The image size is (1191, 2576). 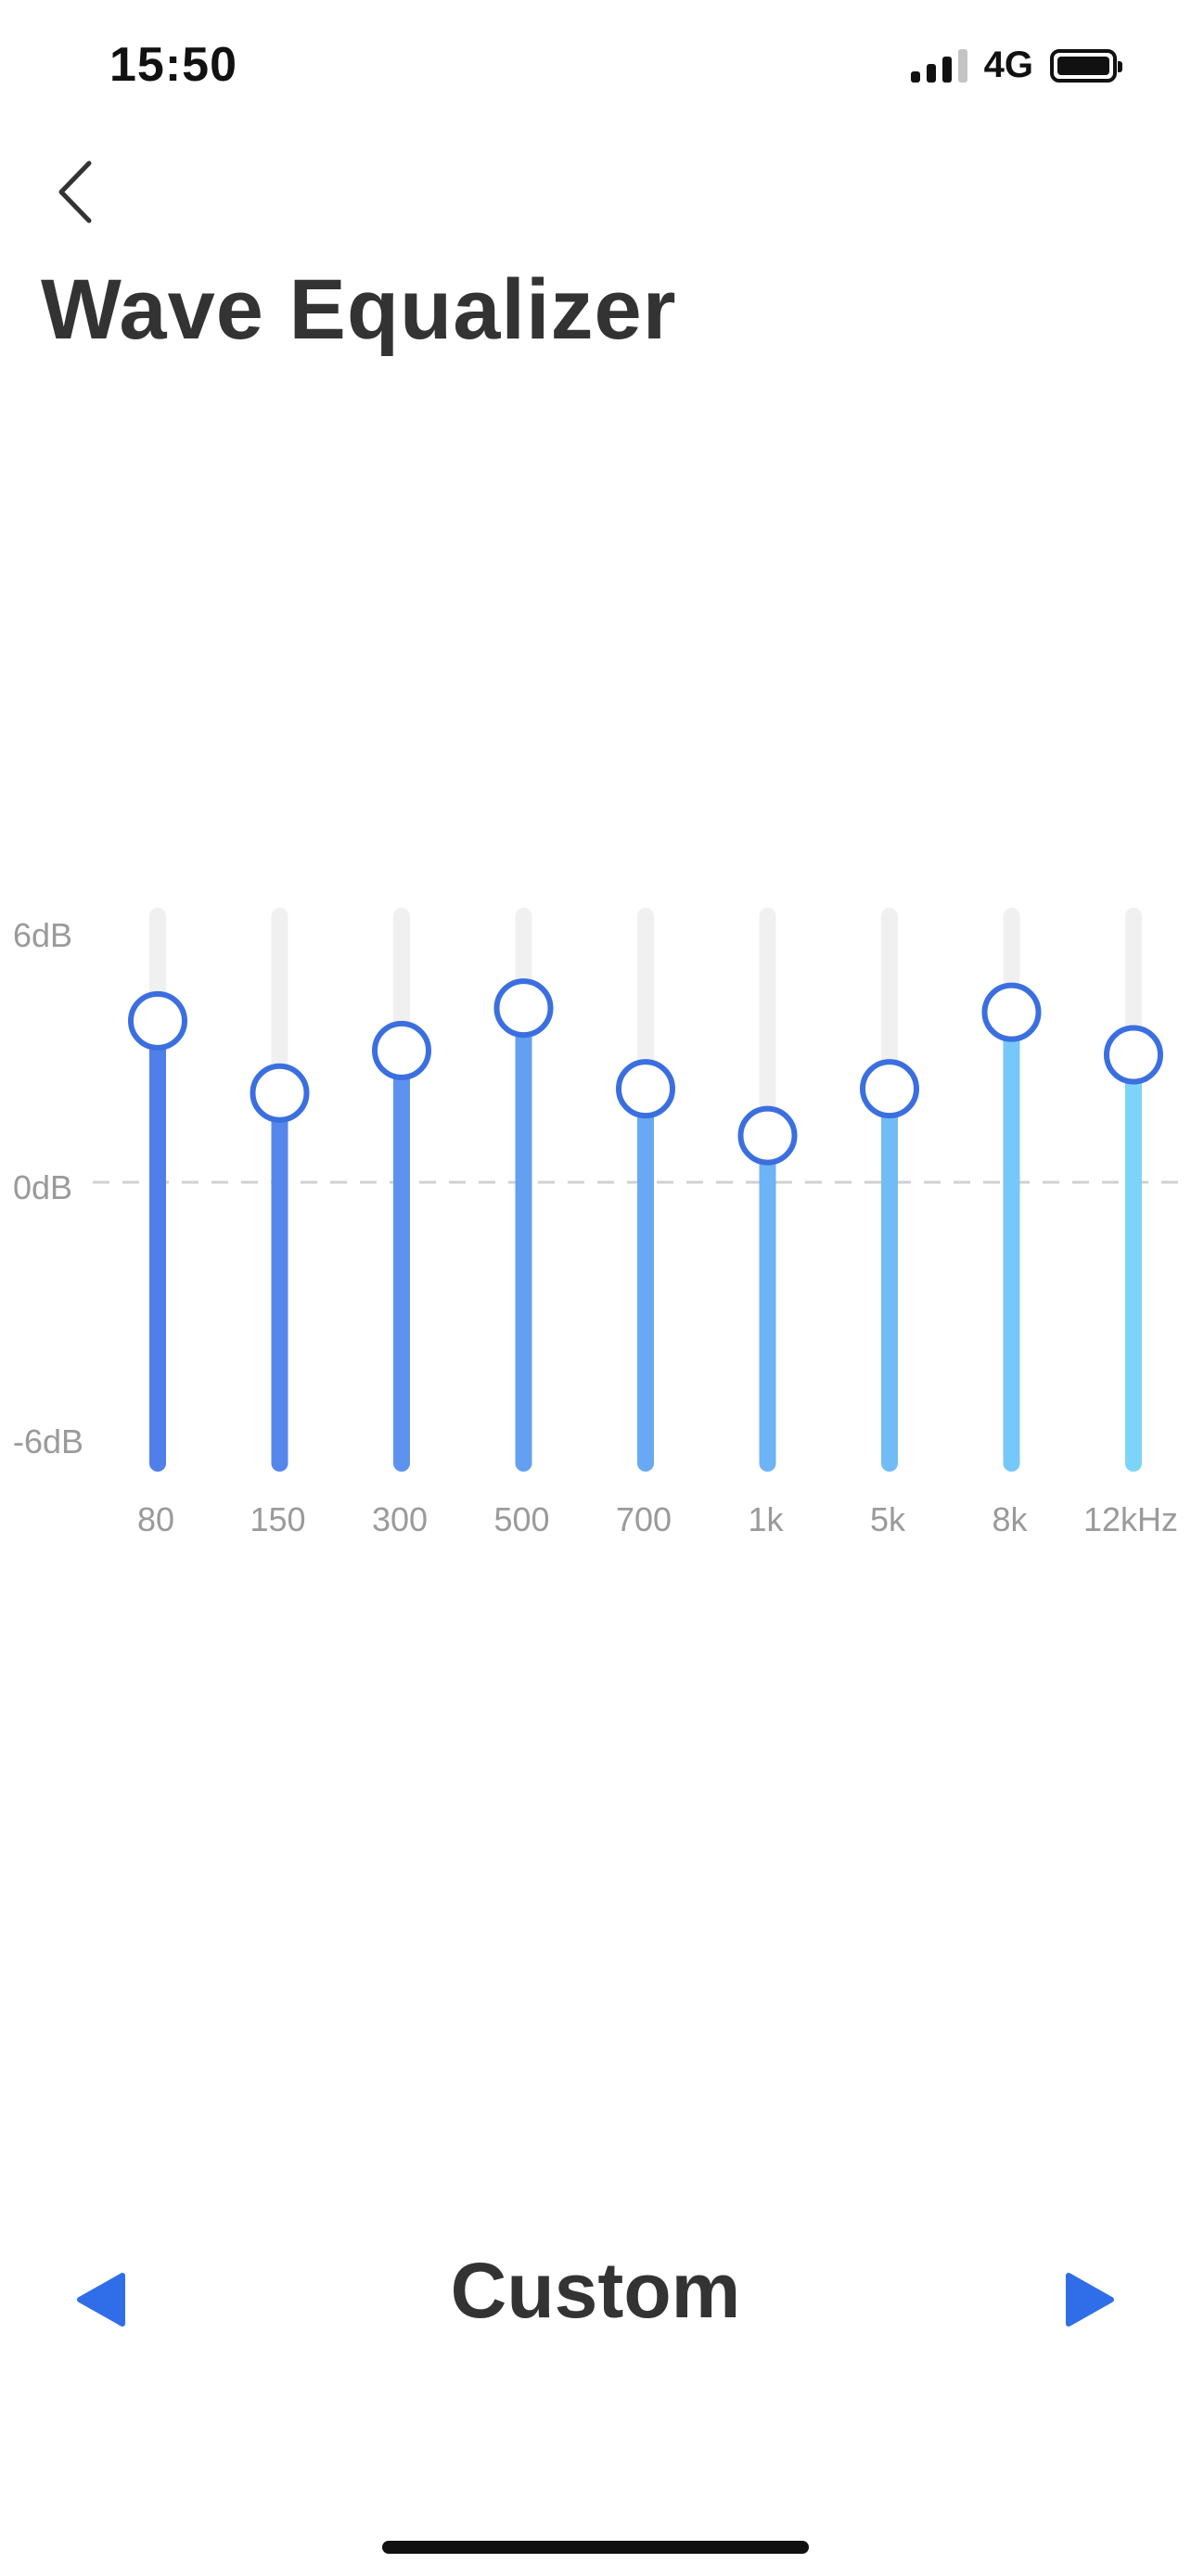 I want to click on status-indicators: 4G, so click(x=1016, y=66).